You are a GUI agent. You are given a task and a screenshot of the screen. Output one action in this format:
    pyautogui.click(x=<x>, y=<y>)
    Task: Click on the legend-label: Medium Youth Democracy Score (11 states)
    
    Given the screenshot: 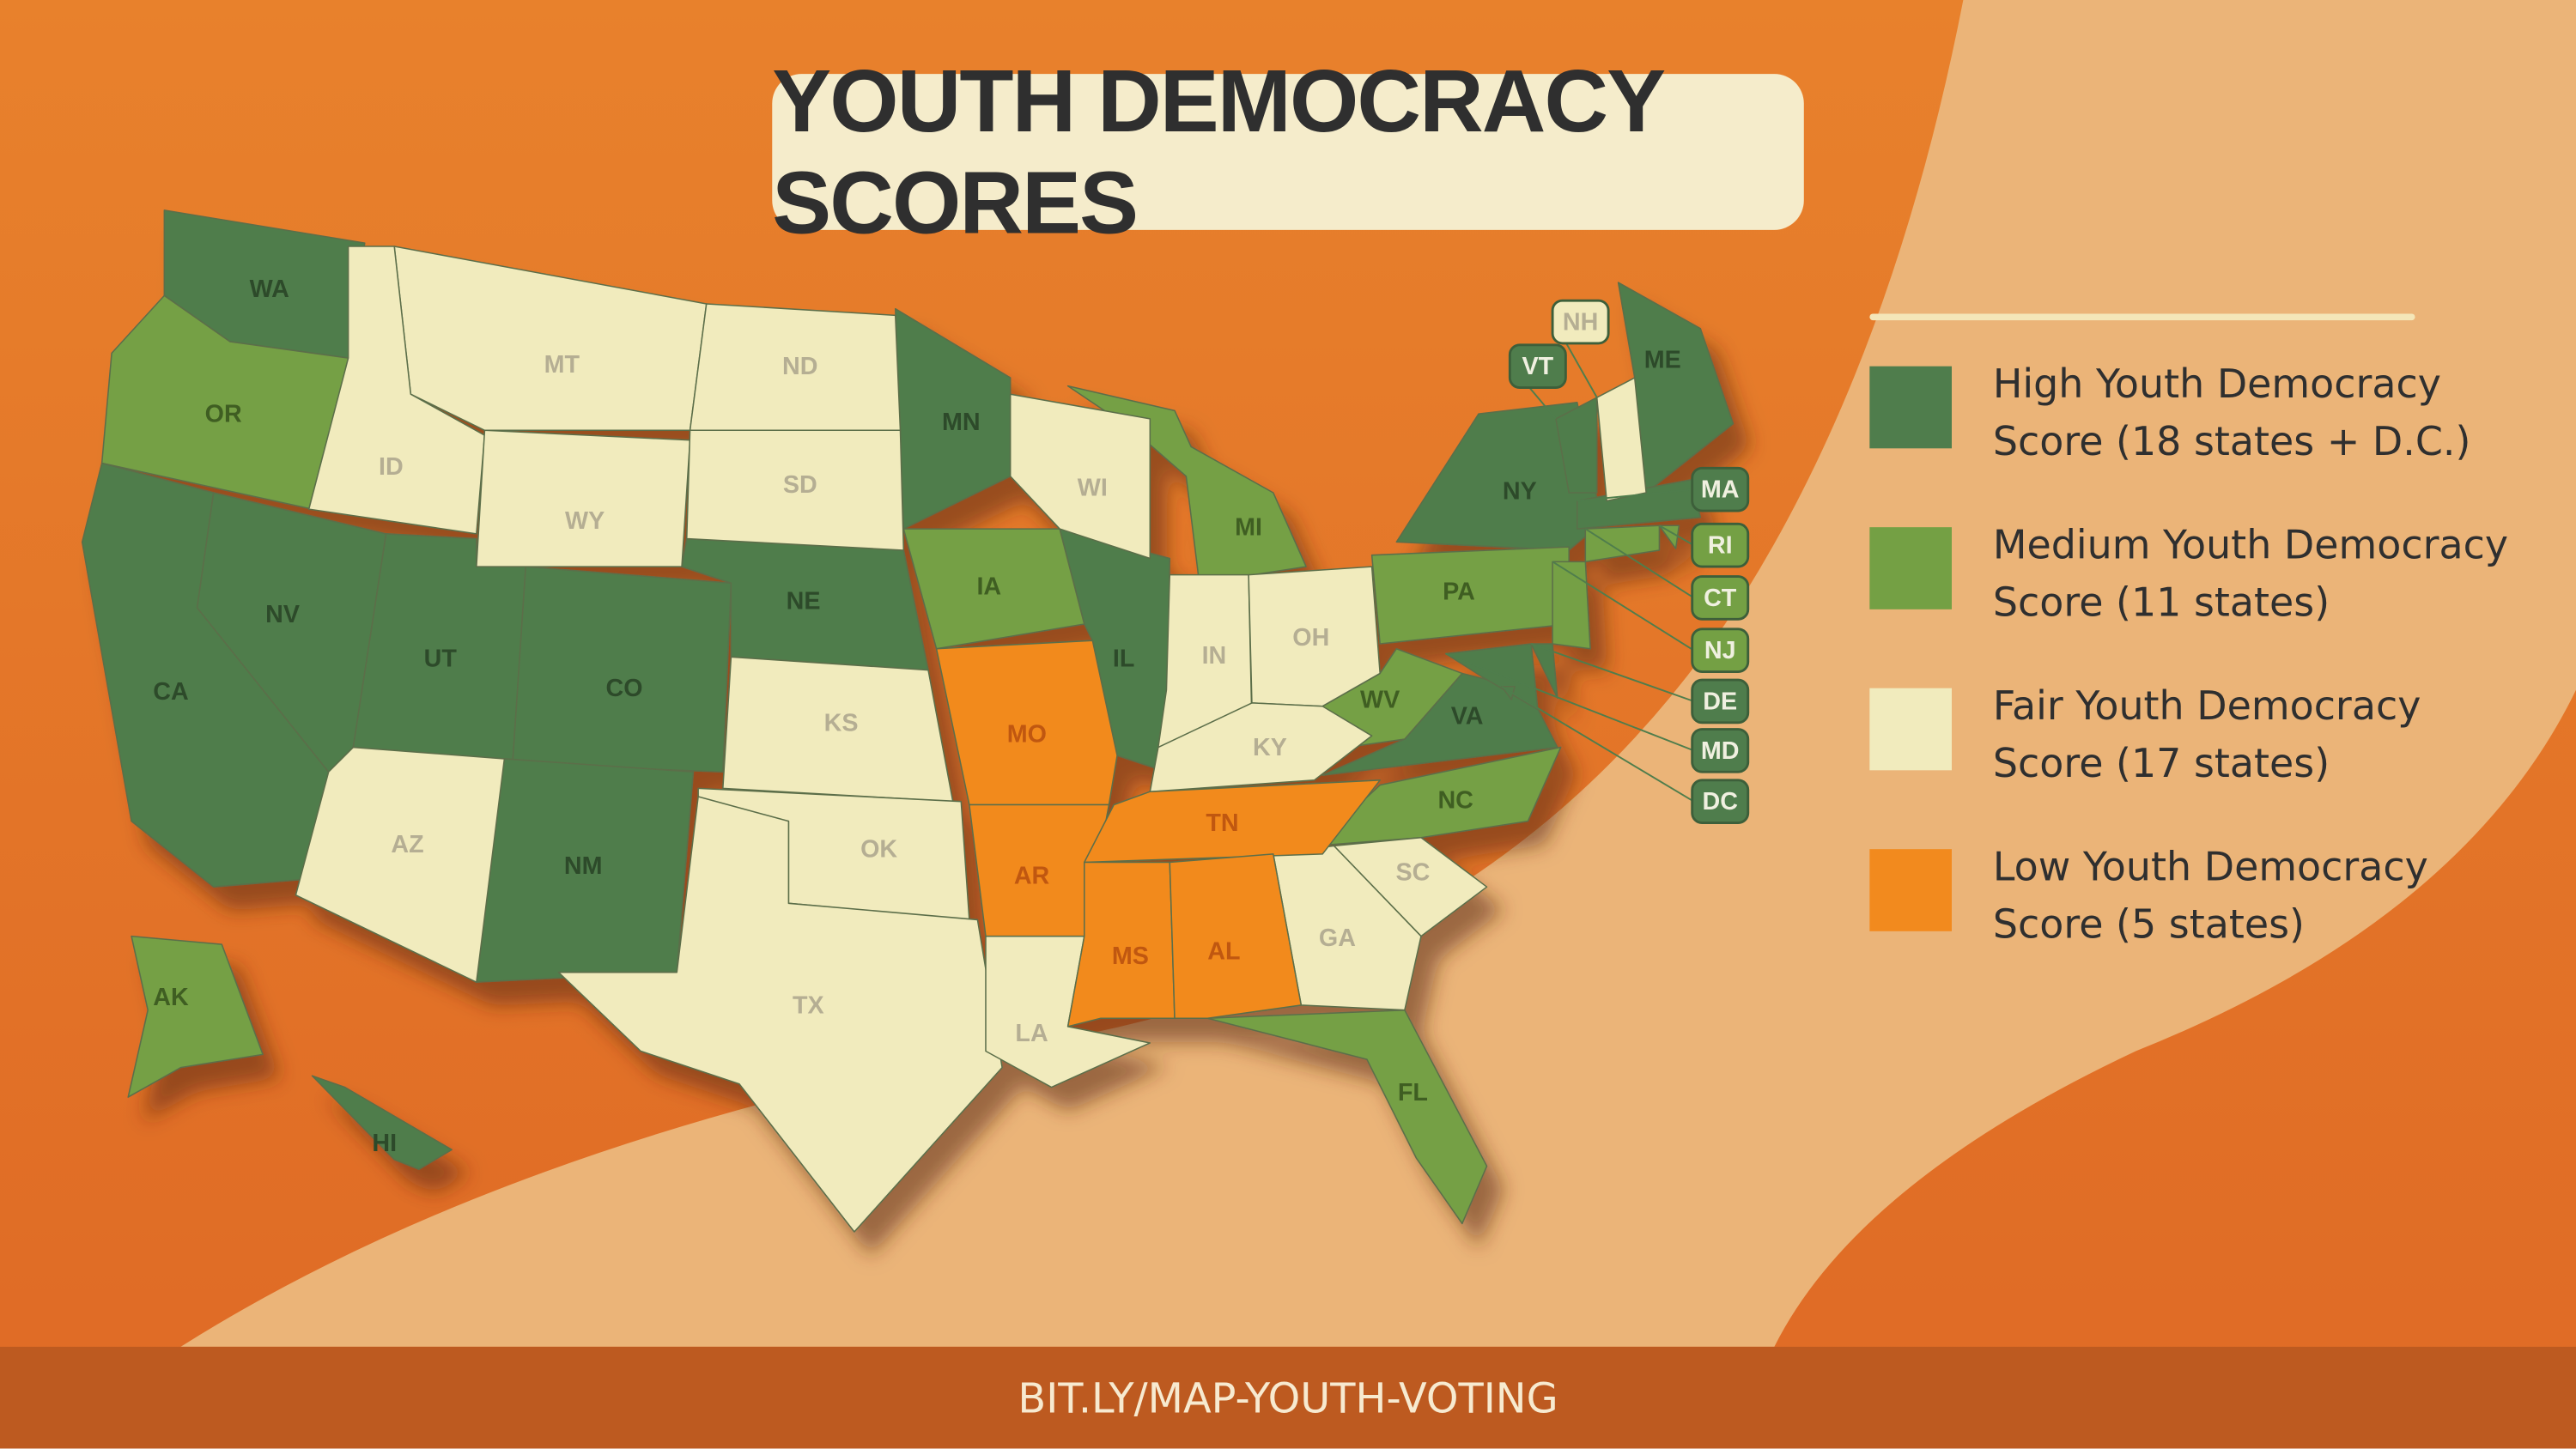 What is the action you would take?
    pyautogui.click(x=2251, y=574)
    